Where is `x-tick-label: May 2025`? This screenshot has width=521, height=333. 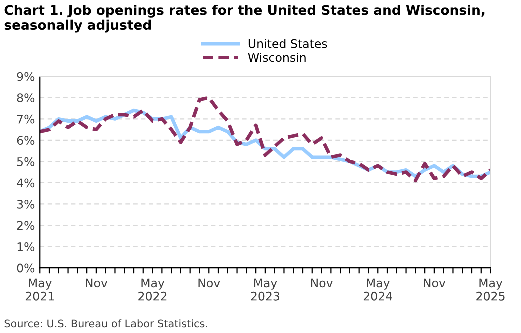 x-tick-label: May 2025 is located at coordinates (490, 289).